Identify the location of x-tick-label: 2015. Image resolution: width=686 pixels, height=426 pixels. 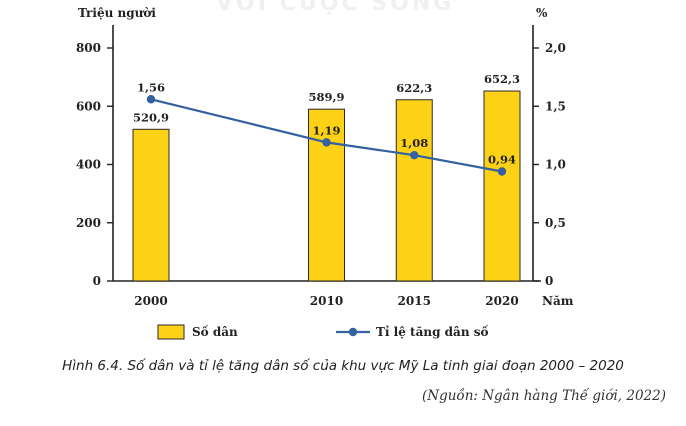
(414, 301).